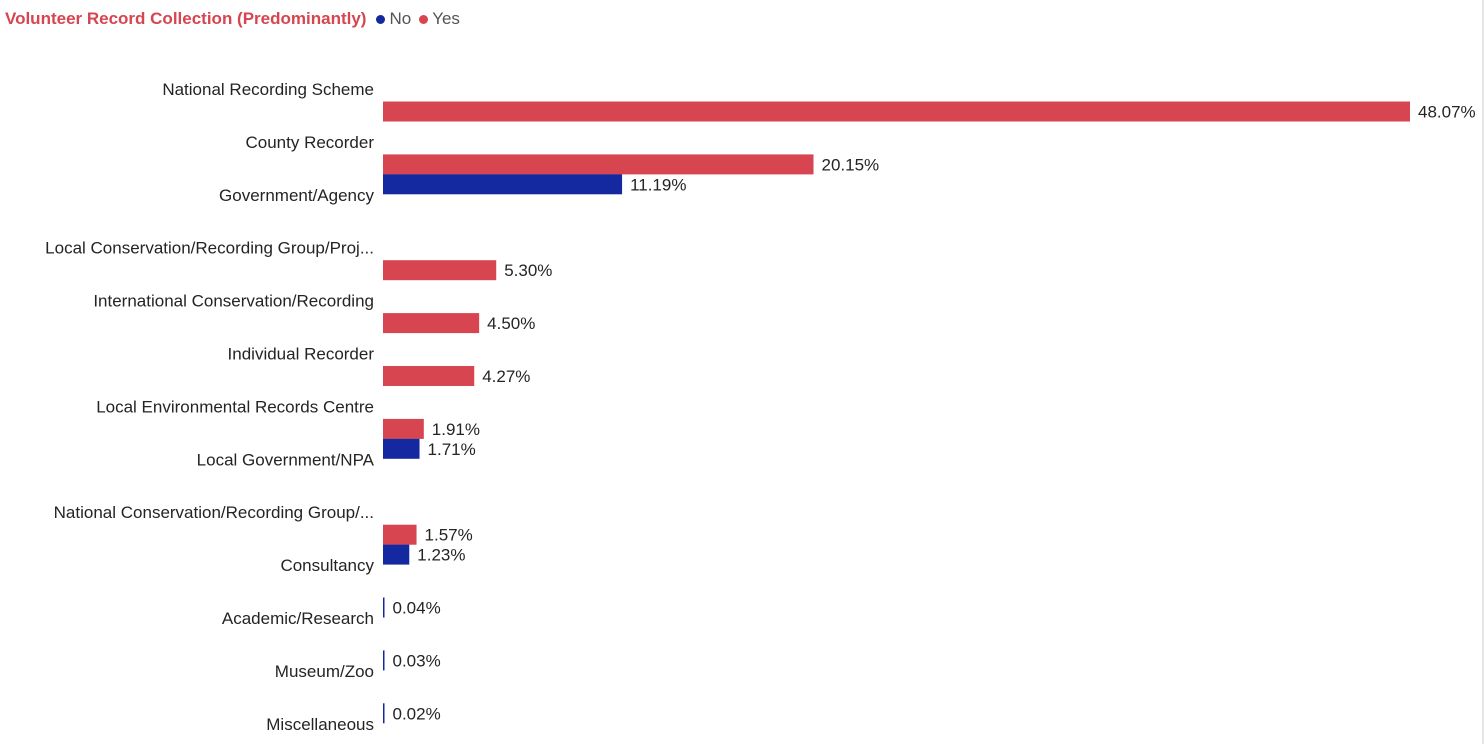  Describe the element at coordinates (449, 535) in the screenshot. I see `data-label: 1.57%` at that location.